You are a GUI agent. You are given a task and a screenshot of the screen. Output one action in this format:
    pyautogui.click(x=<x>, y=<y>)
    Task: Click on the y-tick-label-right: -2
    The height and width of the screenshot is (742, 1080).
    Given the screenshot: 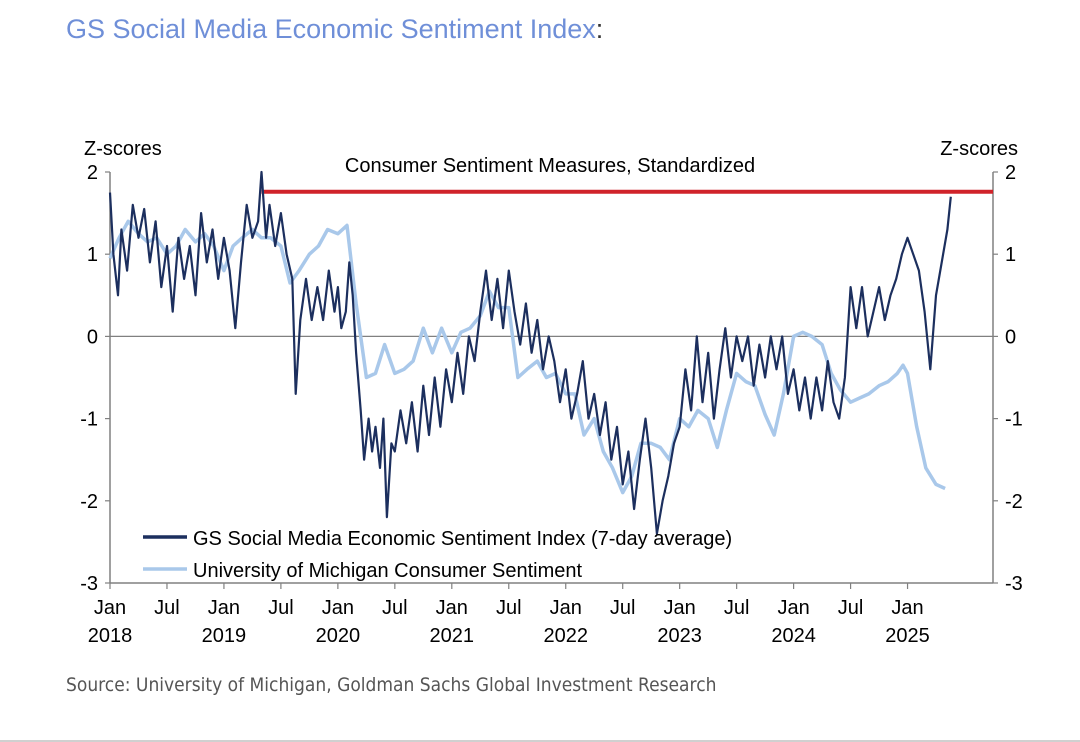 What is the action you would take?
    pyautogui.click(x=1014, y=502)
    